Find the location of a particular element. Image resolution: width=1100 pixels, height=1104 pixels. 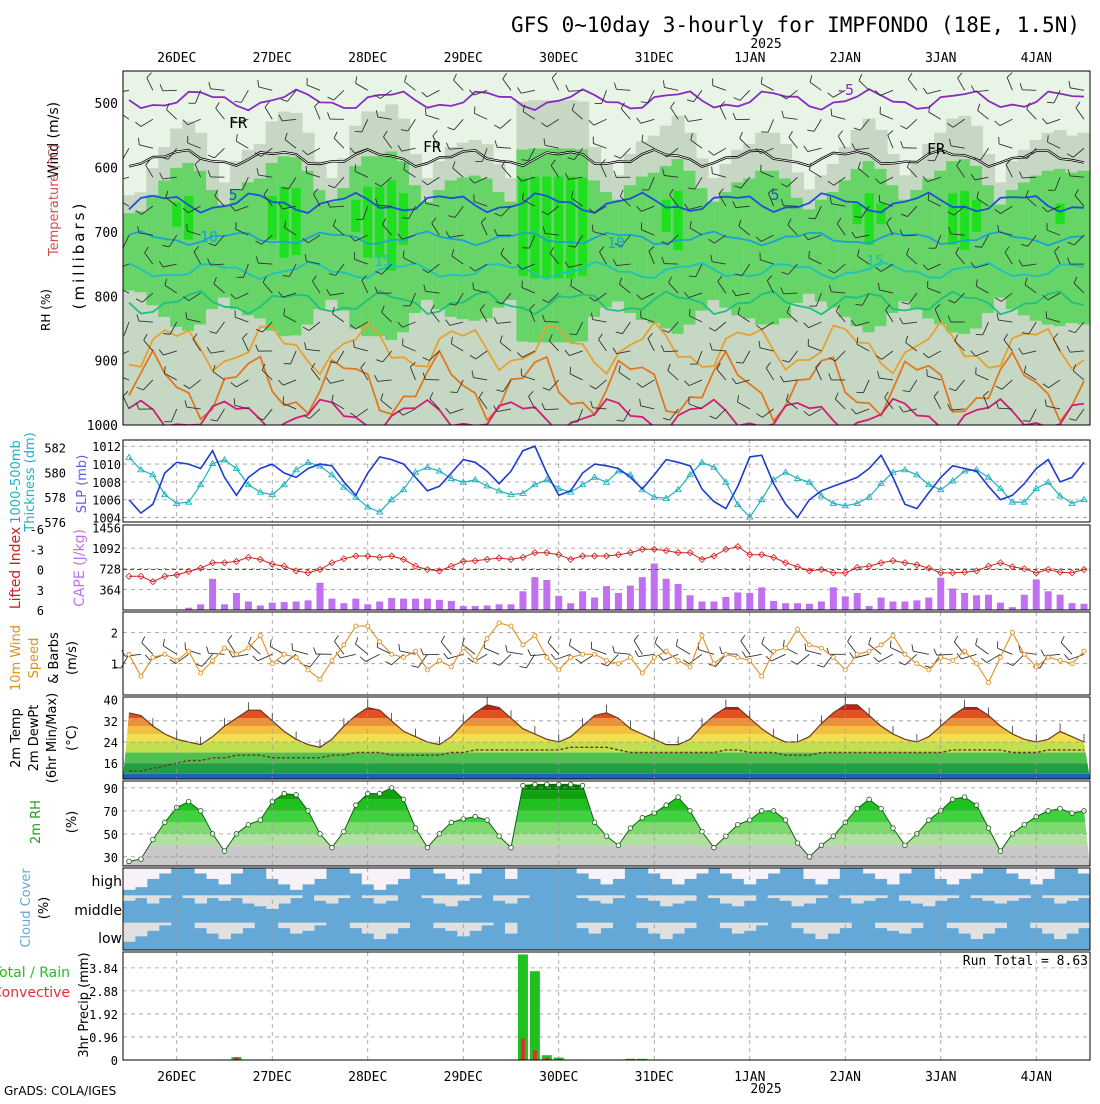

upper-ytick: 1000 is located at coordinates (102, 426).